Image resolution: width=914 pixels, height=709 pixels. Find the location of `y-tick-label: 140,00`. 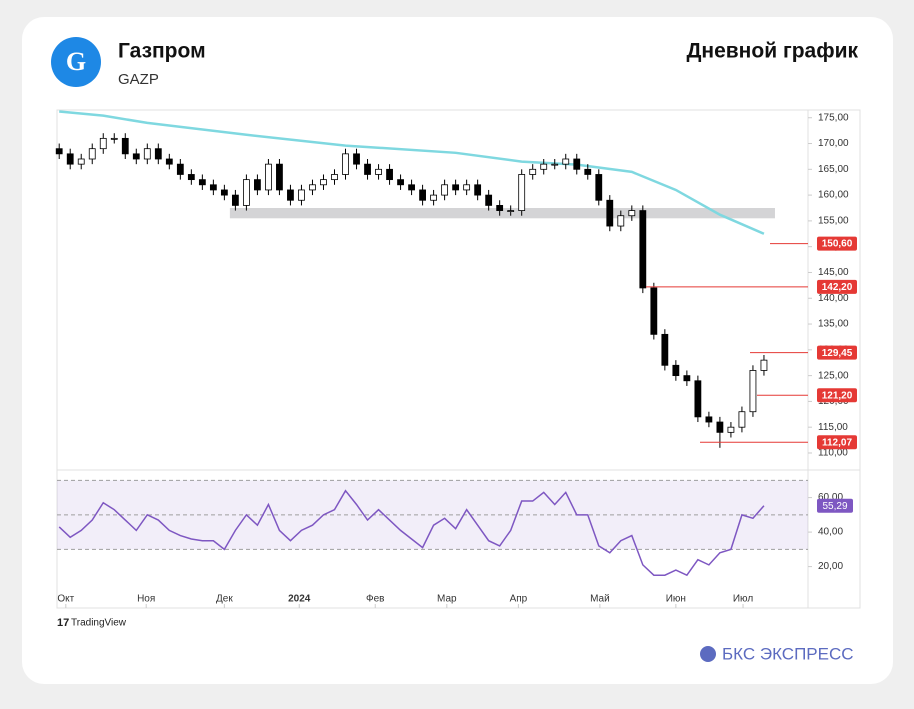

y-tick-label: 140,00 is located at coordinates (833, 298).